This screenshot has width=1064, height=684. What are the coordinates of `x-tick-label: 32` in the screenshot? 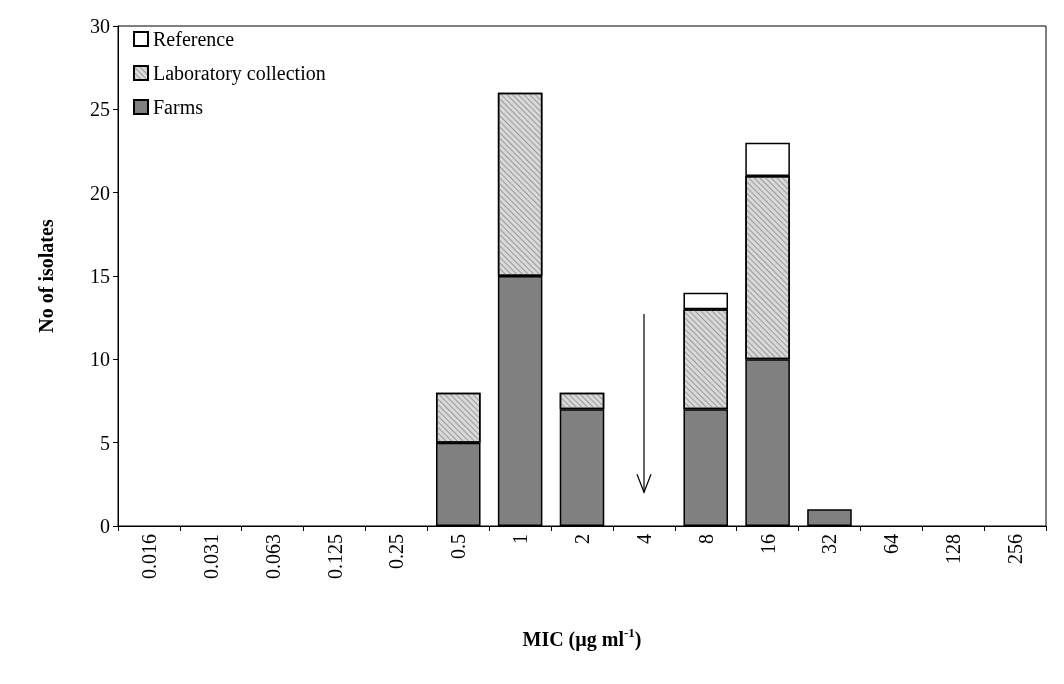 It's located at (829, 544).